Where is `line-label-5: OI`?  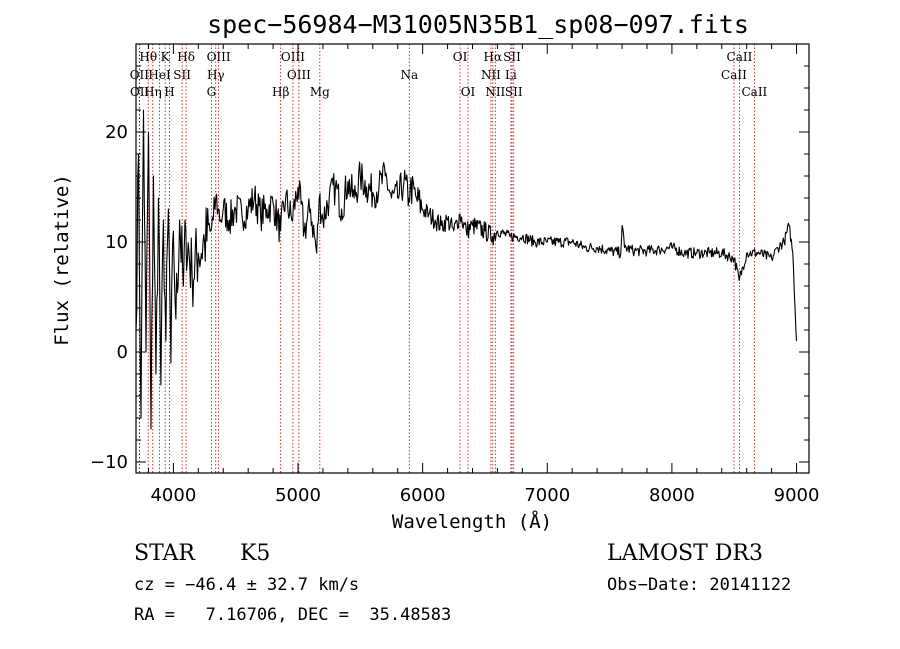
line-label-5: OI is located at coordinates (460, 57).